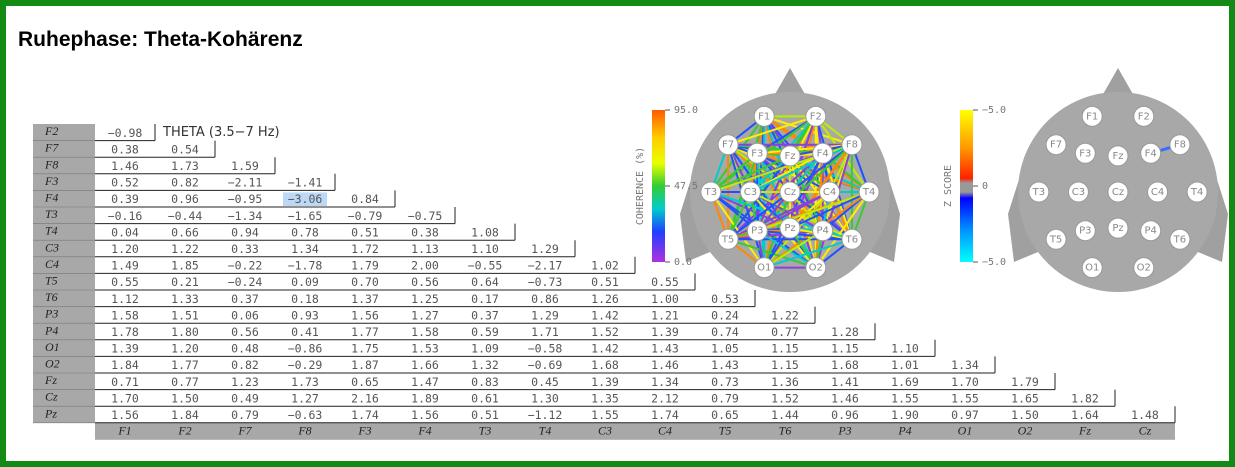  What do you see at coordinates (425, 266) in the screenshot?
I see `table-cell: 2.00` at bounding box center [425, 266].